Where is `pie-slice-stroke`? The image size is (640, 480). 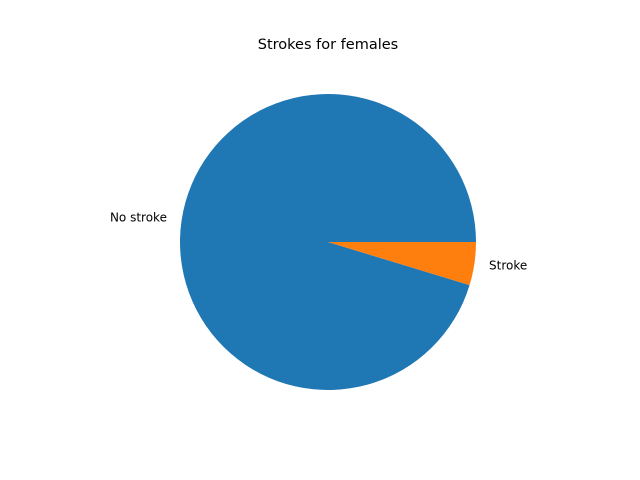
pie-slice-stroke is located at coordinates (402, 264).